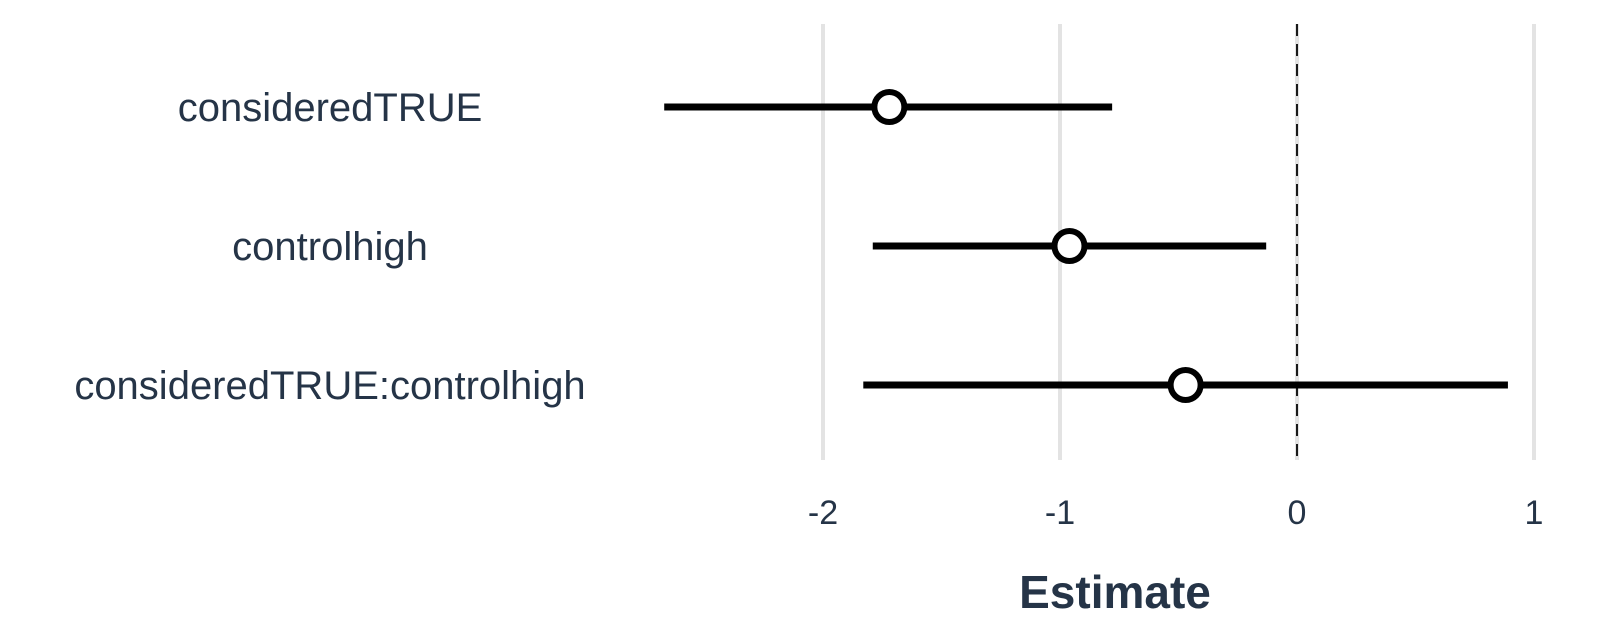  I want to click on x-tick-labels: -2 -1 0 1, so click(1176, 513).